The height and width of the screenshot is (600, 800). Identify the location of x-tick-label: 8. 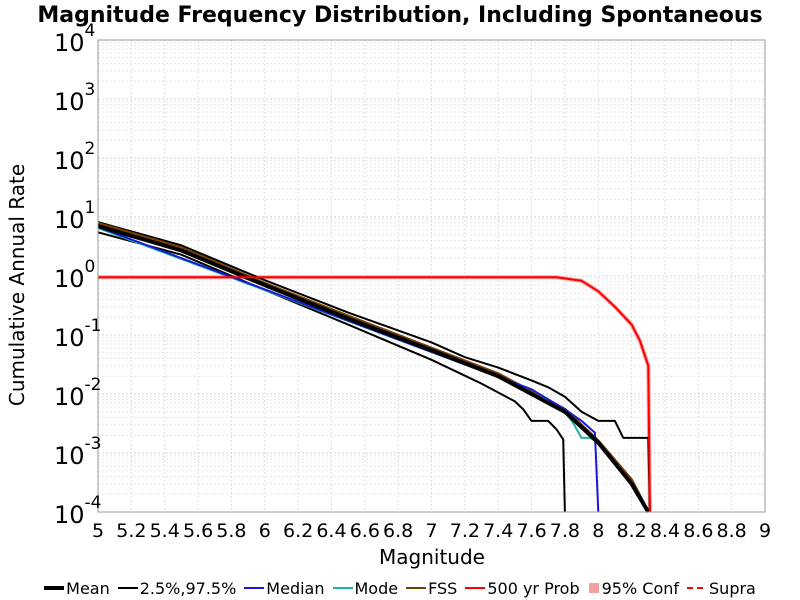
(598, 531).